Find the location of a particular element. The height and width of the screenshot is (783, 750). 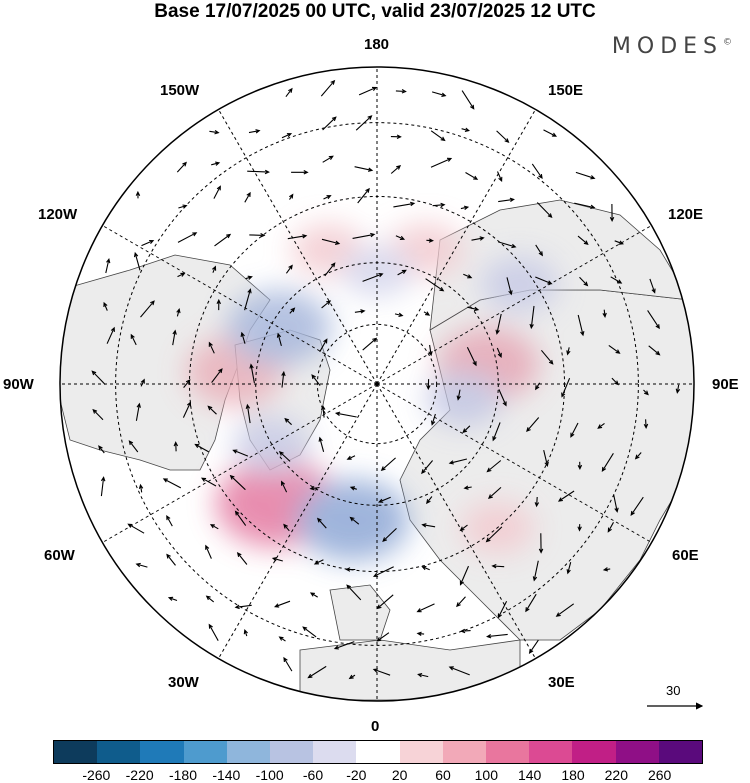

modes-logo: MODES© is located at coordinates (672, 46).